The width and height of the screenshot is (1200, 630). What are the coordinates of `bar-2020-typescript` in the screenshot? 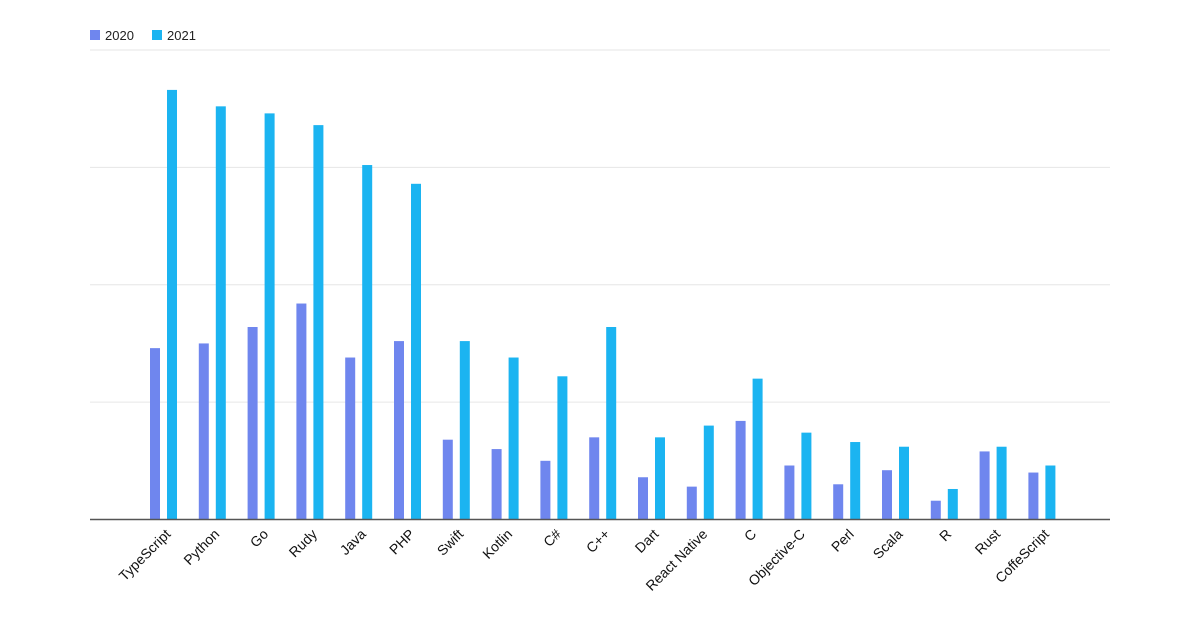 It's located at (155, 434).